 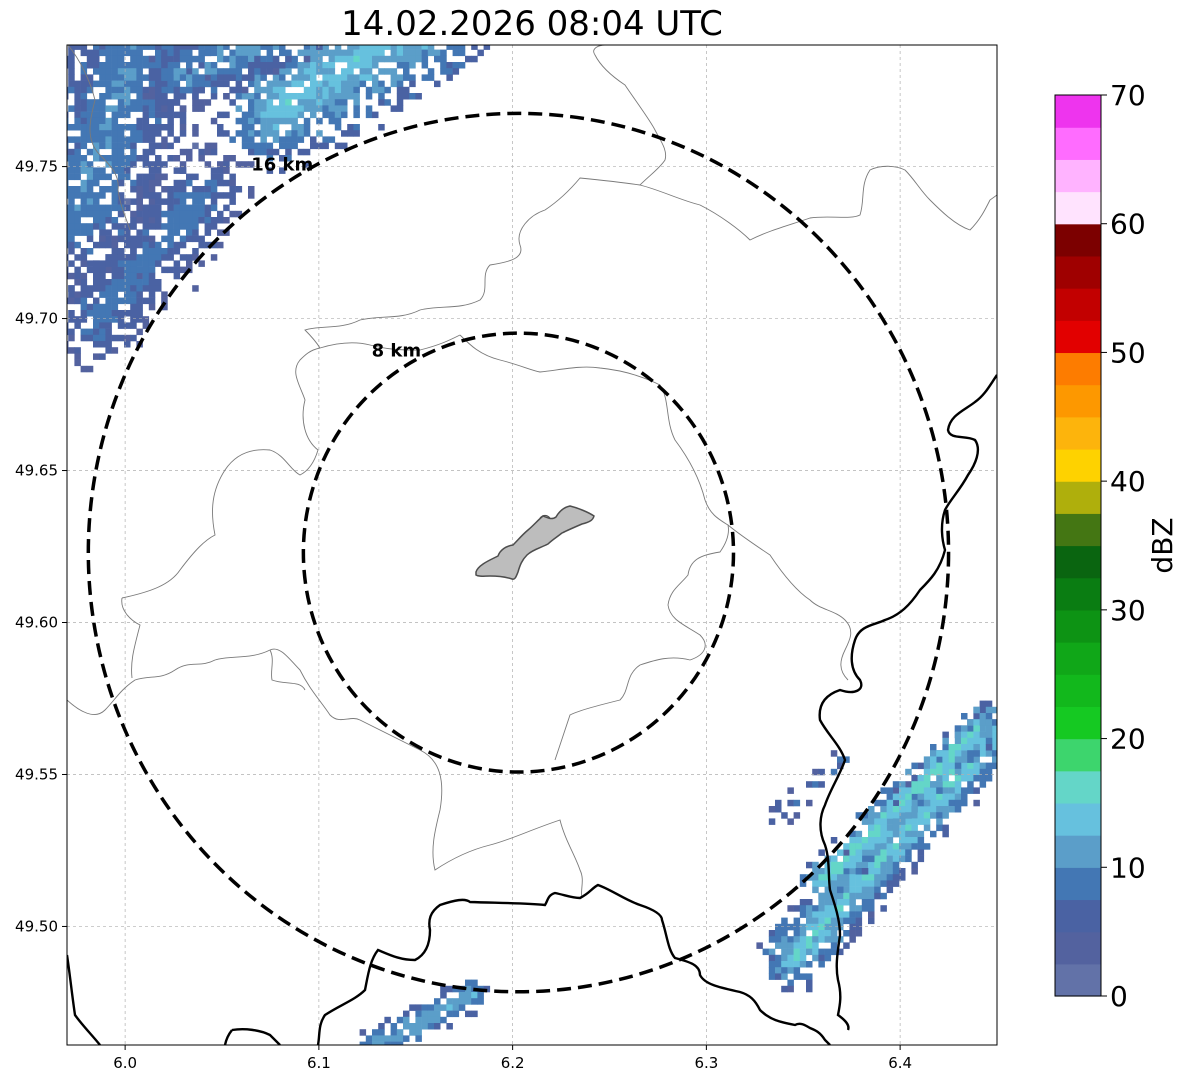 What do you see at coordinates (1119, 996) in the screenshot?
I see `colorbar-tick-label: 0` at bounding box center [1119, 996].